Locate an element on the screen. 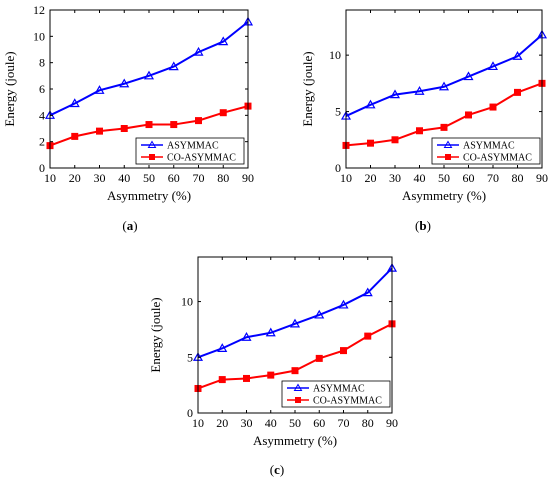 Image resolution: width=550 pixels, height=485 pixels. x-tick-label: 70 is located at coordinates (344, 423).